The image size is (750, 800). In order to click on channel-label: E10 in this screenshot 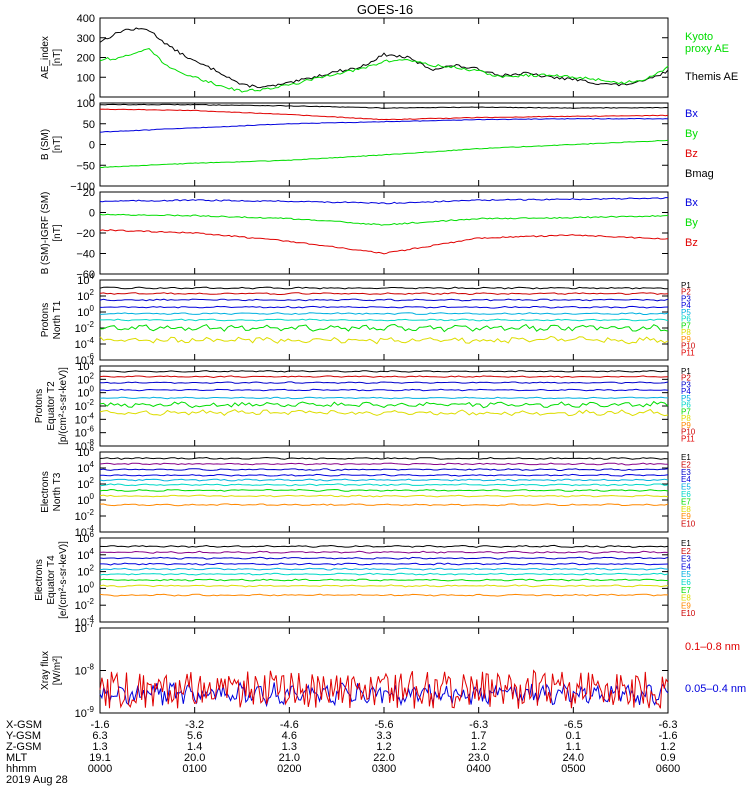, I will do `click(688, 524)`.